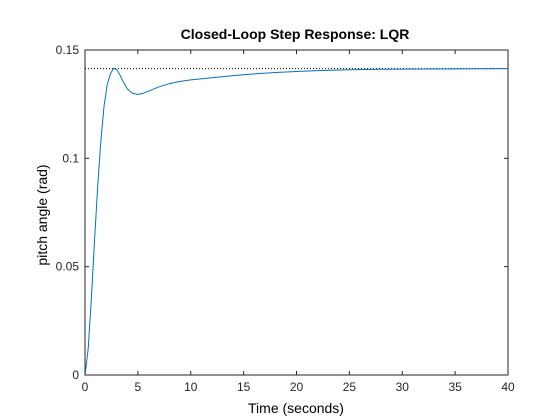 This screenshot has height=420, width=560. Describe the element at coordinates (295, 34) in the screenshot. I see `chart-title: Closed-Loop Step Response: LQR` at that location.